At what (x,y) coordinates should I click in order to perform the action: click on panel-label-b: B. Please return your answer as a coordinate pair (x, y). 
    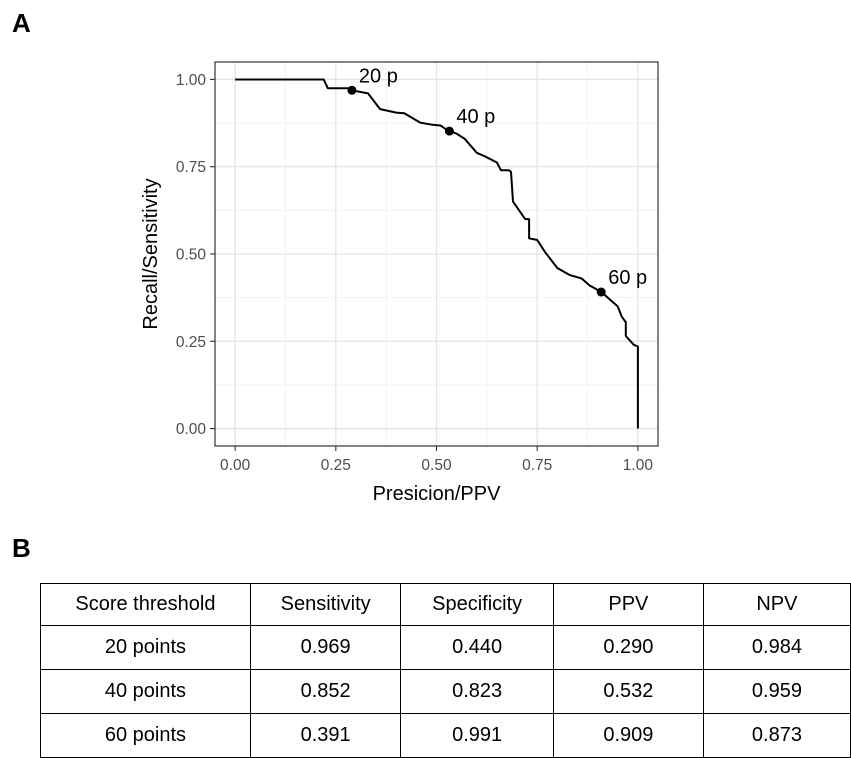
    Looking at the image, I should click on (21, 548).